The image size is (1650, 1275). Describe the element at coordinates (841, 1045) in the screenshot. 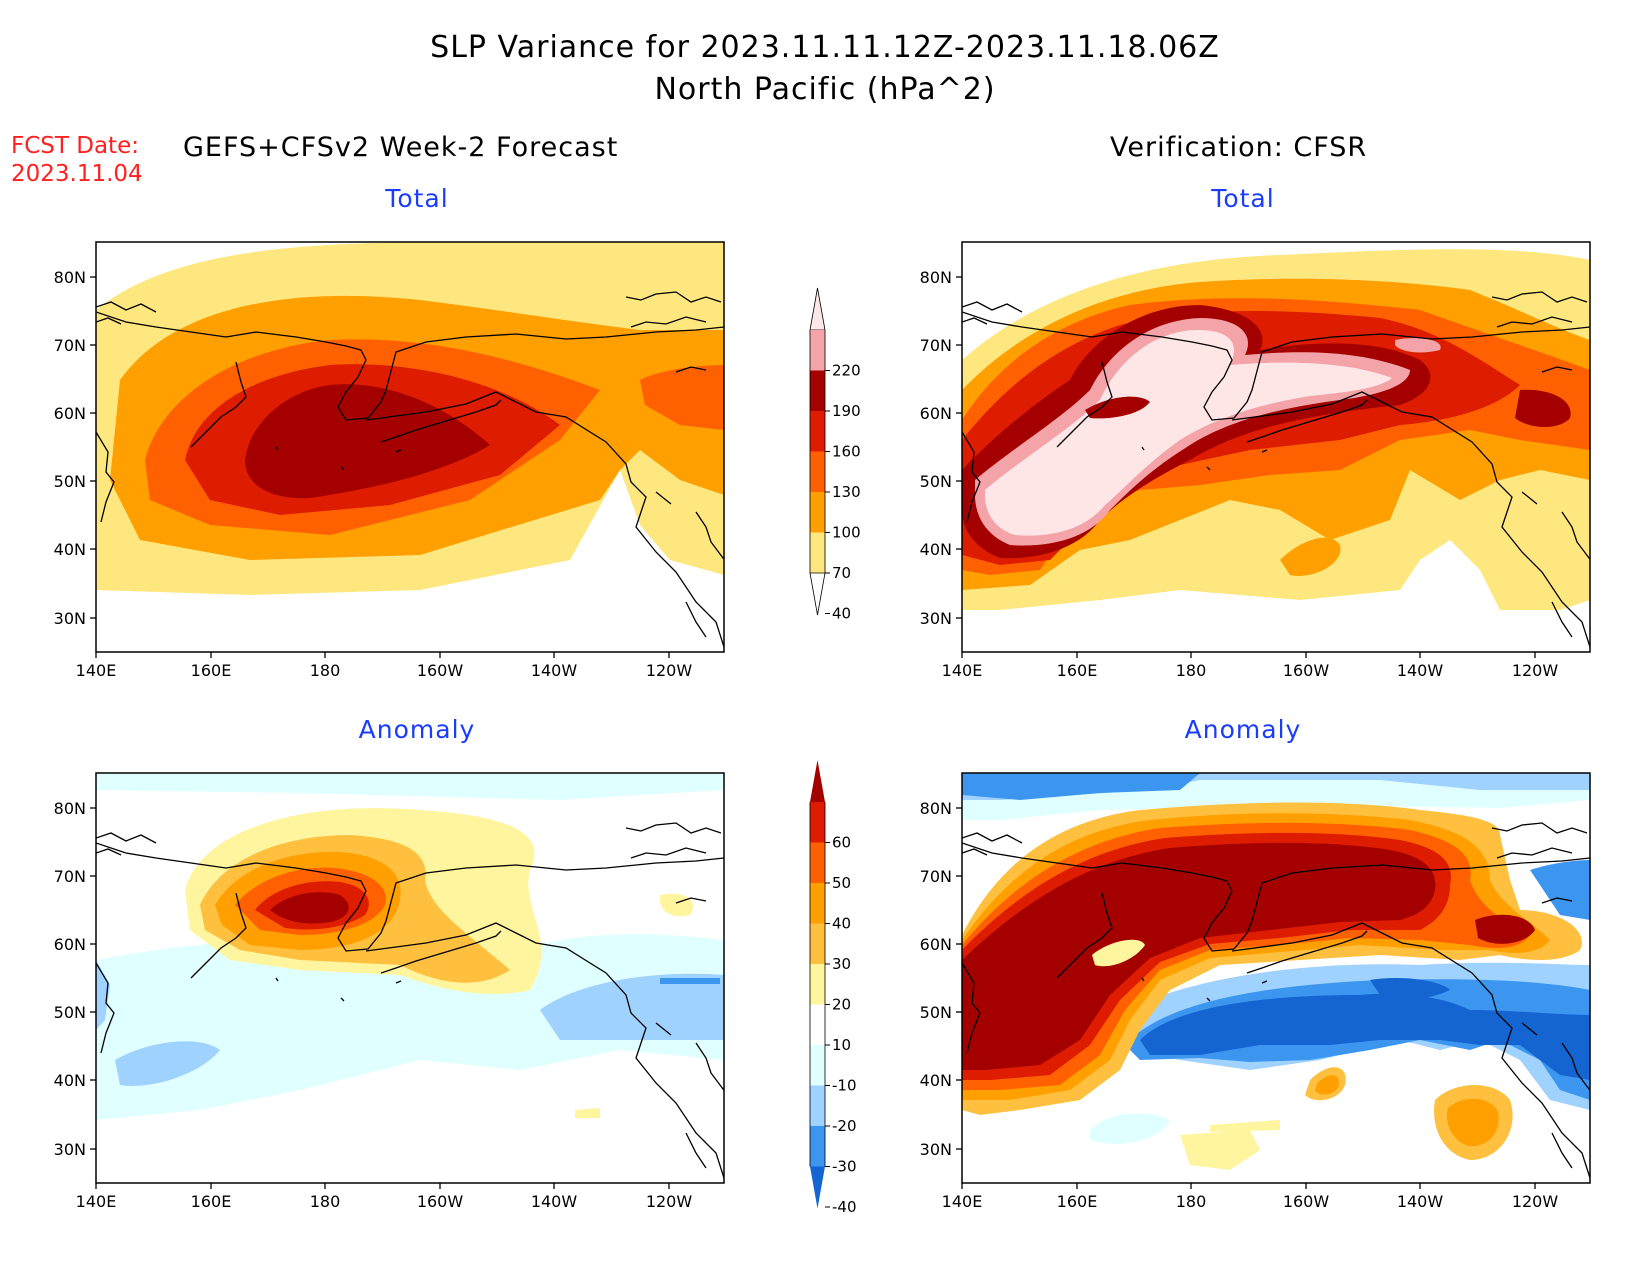

I see `colorbar-label: 10` at that location.